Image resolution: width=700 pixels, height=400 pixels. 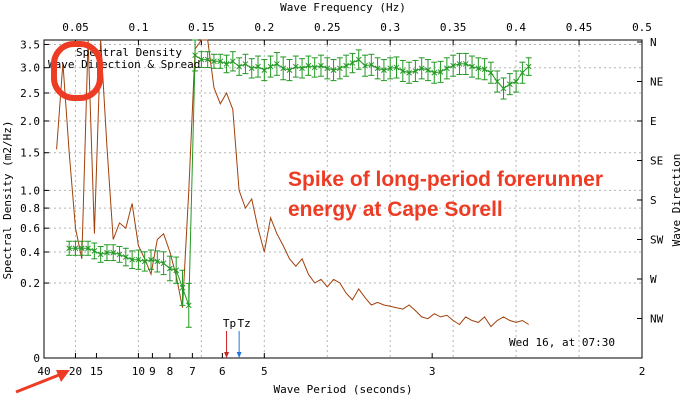 I want to click on bottom-tick-label: 5, so click(x=264, y=371).